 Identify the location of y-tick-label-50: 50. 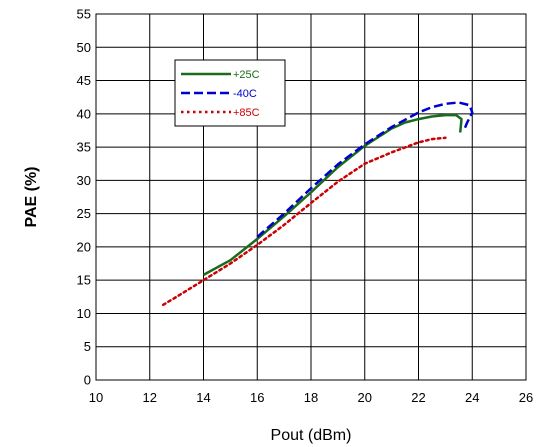
(84, 47).